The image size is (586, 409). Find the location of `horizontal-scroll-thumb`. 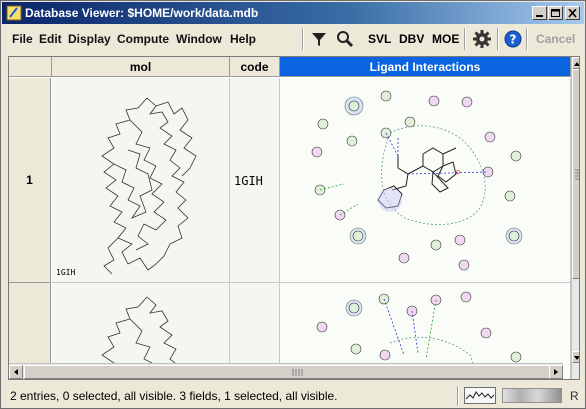

horizontal-scroll-thumb is located at coordinates (287, 372).